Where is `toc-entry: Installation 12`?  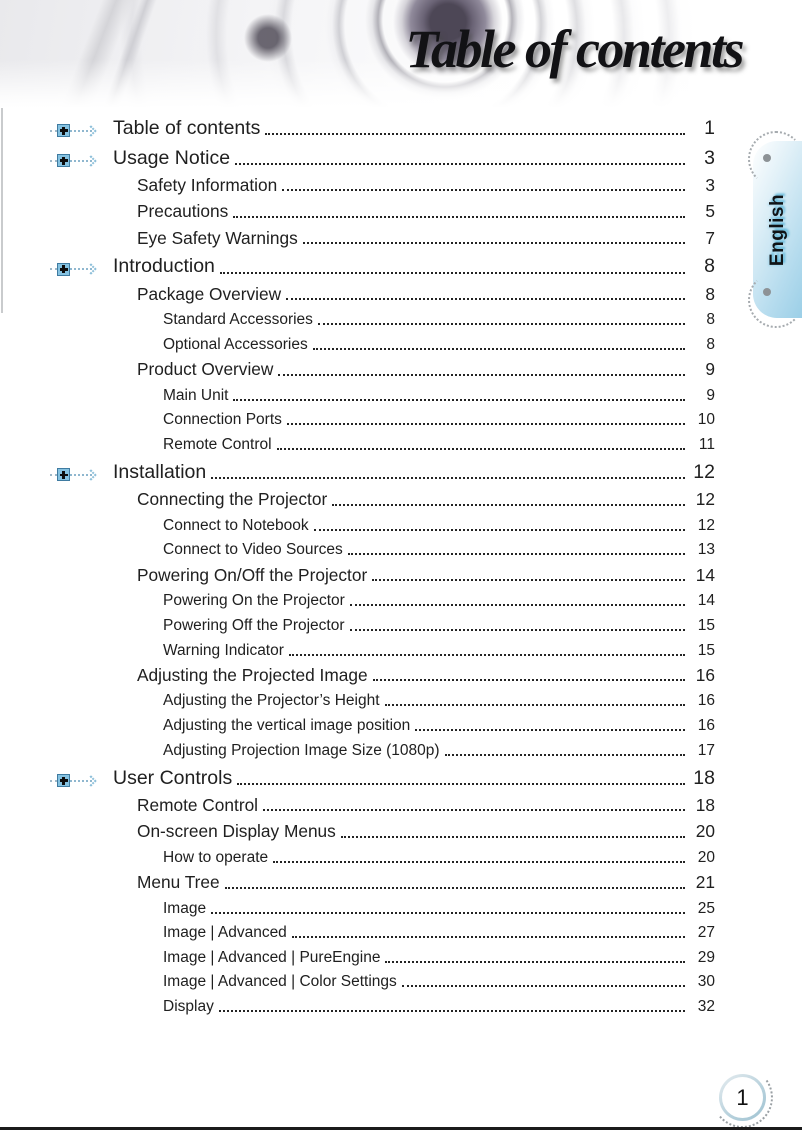 toc-entry: Installation 12 is located at coordinates (382, 470).